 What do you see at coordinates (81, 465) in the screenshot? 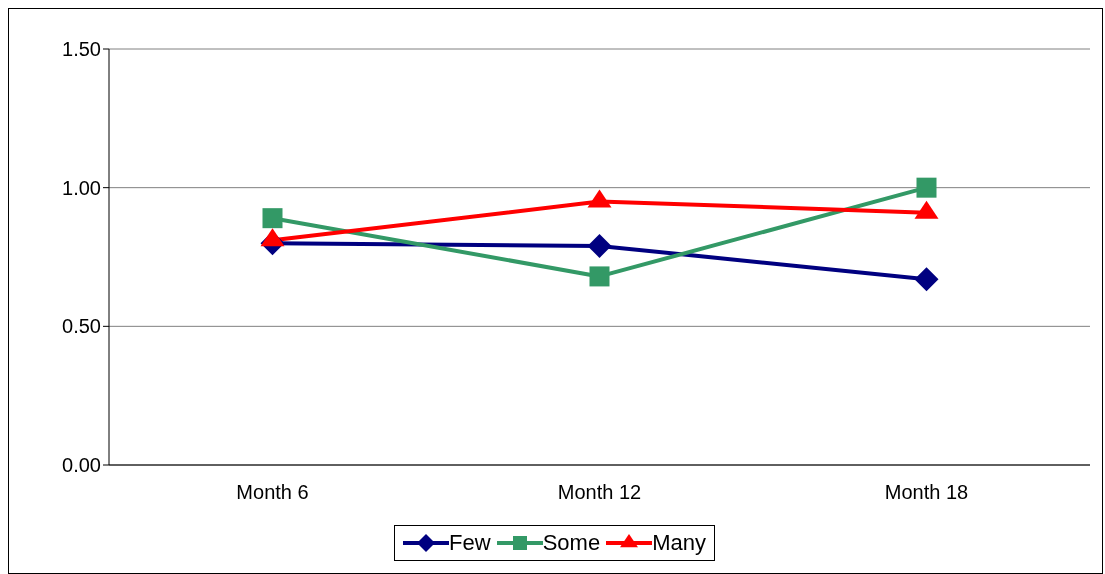
I see `y-tick-label: 0.00` at bounding box center [81, 465].